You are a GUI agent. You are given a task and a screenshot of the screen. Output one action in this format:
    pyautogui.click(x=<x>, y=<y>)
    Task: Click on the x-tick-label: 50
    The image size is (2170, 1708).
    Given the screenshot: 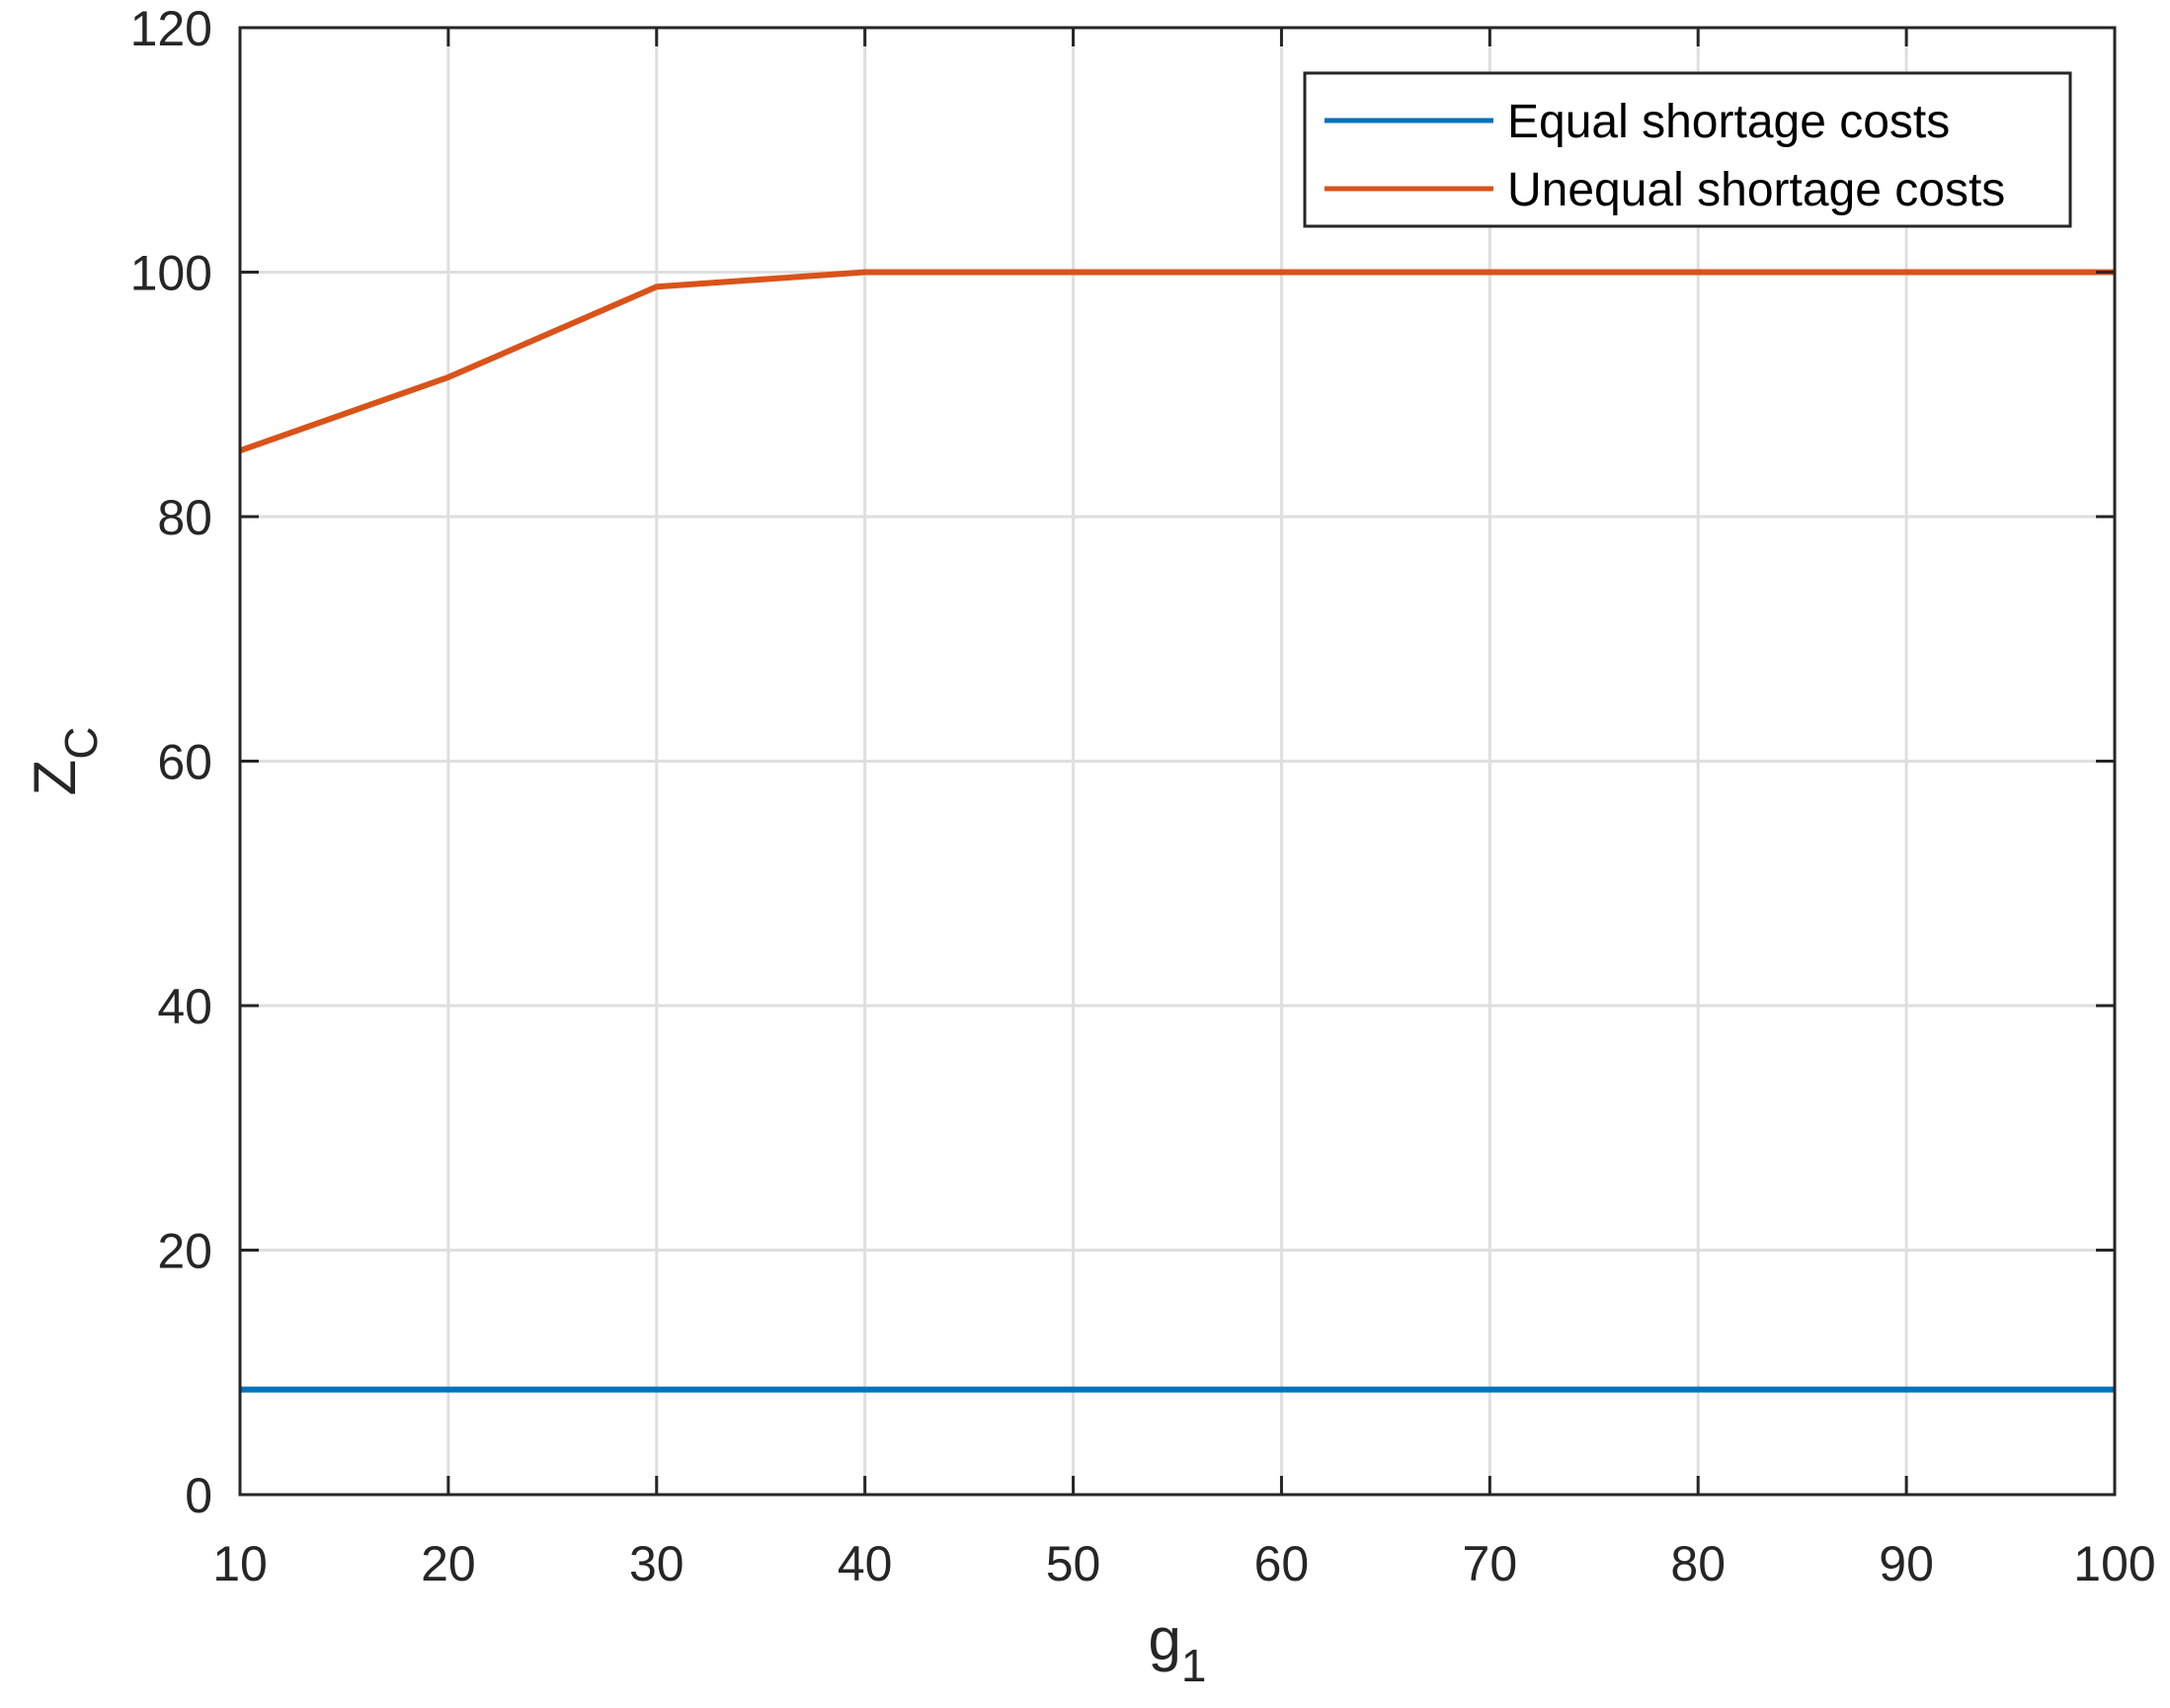 What is the action you would take?
    pyautogui.click(x=1073, y=1564)
    